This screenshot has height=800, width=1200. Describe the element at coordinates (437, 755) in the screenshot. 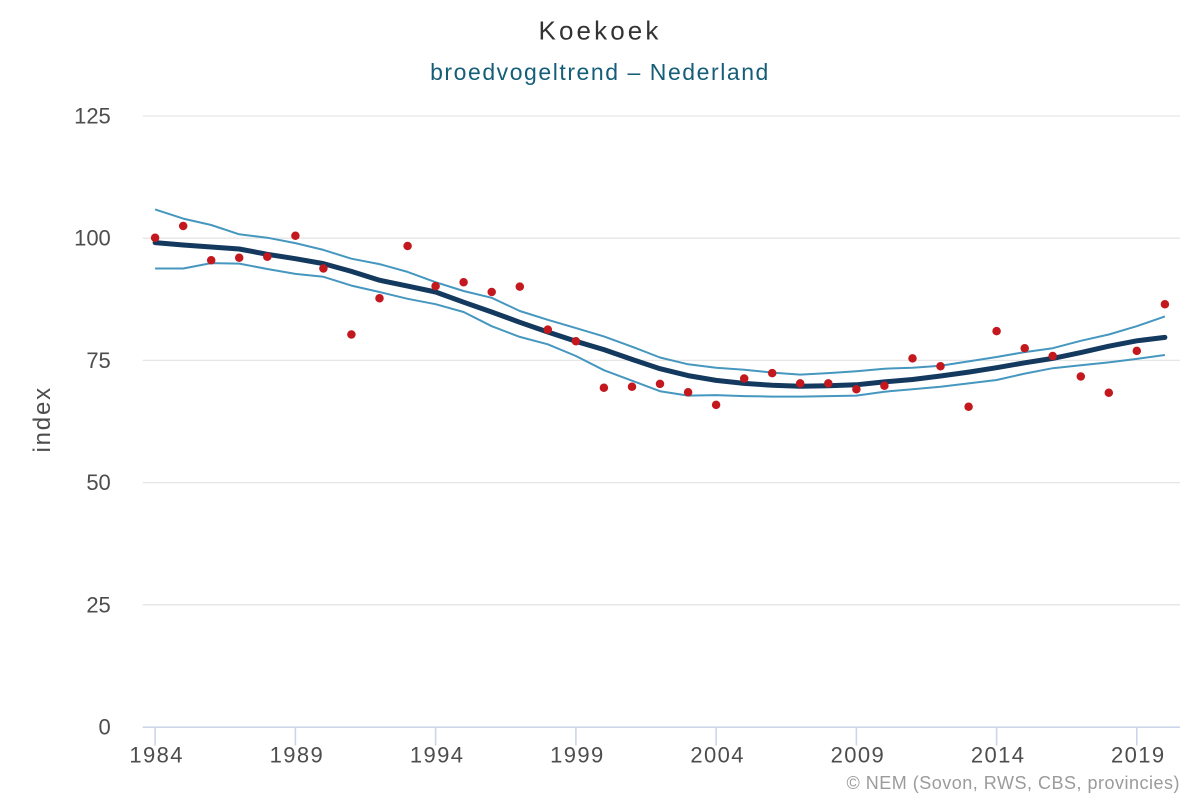

I see `svg-text: 1994` at that location.